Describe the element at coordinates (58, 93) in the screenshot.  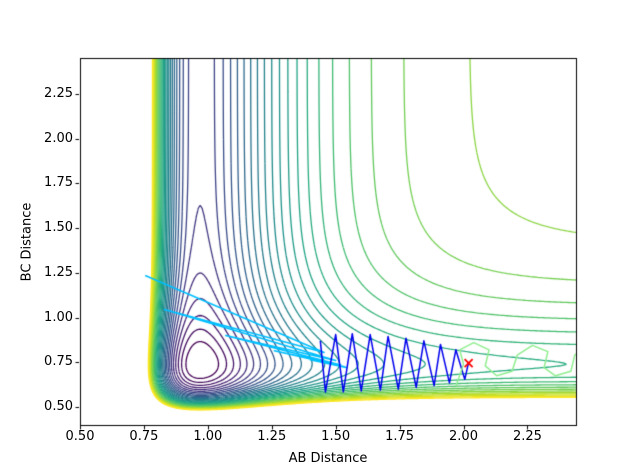
I see `y-tick-label: 2.25` at that location.